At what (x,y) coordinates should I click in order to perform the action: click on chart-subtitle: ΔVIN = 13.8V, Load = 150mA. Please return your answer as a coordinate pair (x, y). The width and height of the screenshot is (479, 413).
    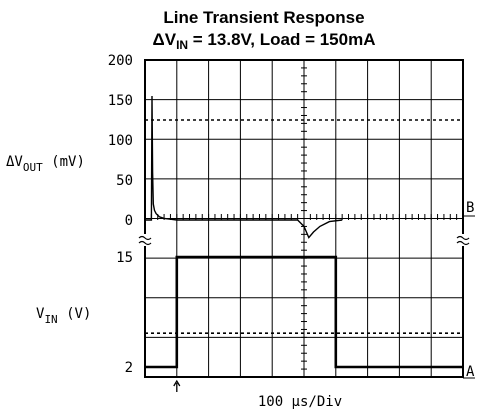
    Looking at the image, I should click on (264, 41).